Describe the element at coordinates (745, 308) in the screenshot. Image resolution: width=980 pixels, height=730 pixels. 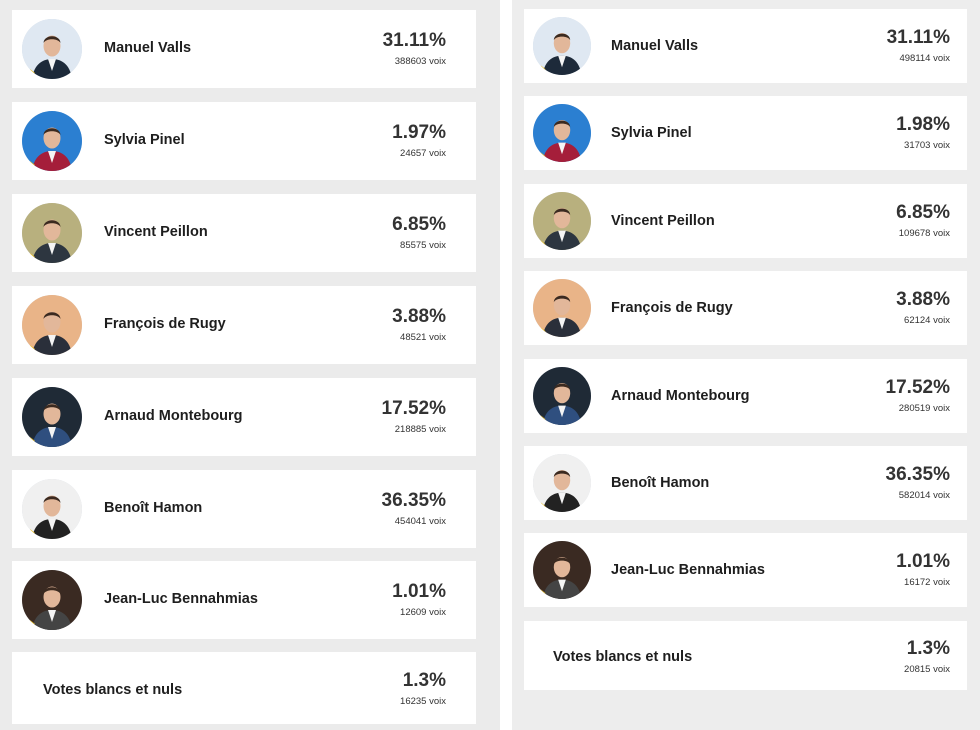
I see `candidate-card-rugy: François de Rugy 3.88% 62124 voix` at that location.